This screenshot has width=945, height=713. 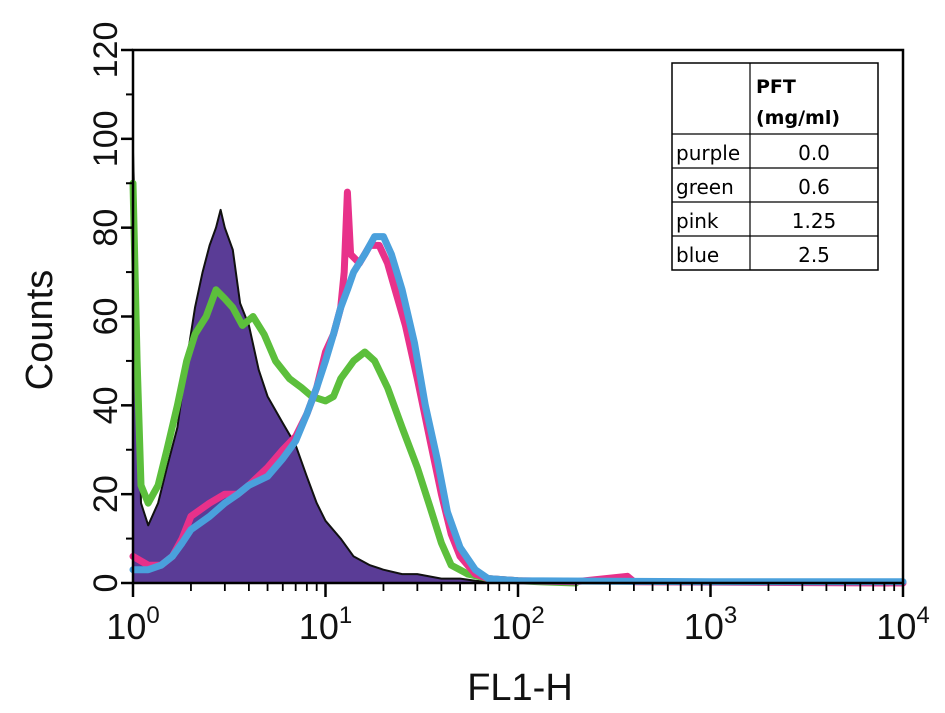 I want to click on legend-label-green: green, so click(x=705, y=187).